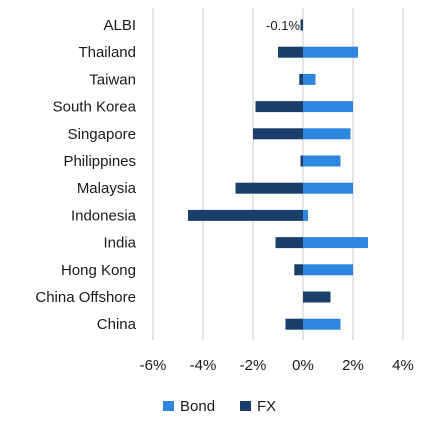  Describe the element at coordinates (117, 324) in the screenshot. I see `category-label-china: China` at that location.